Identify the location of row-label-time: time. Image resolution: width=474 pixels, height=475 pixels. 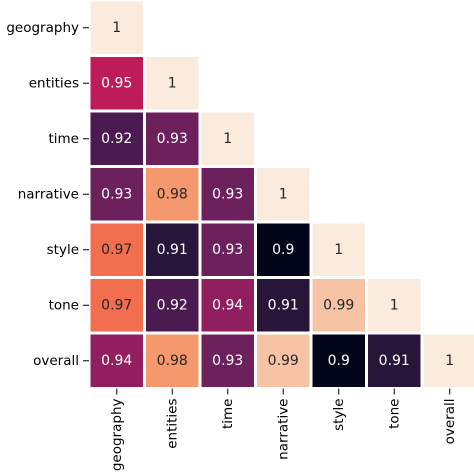
(63, 139).